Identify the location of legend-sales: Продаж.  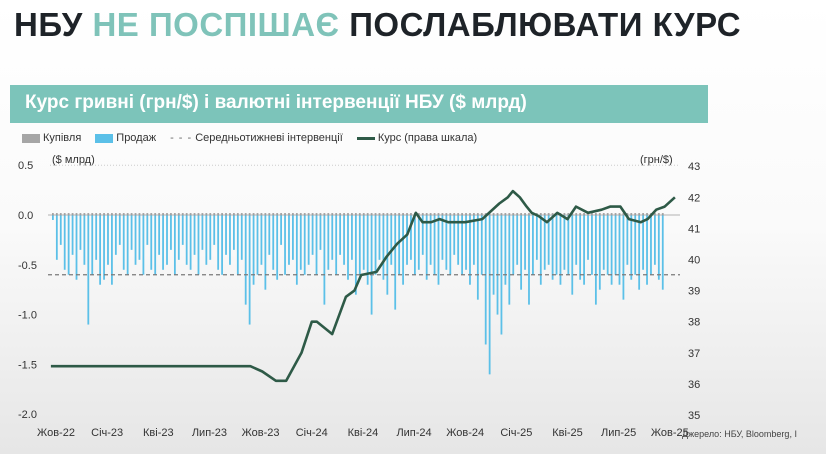
(125, 138).